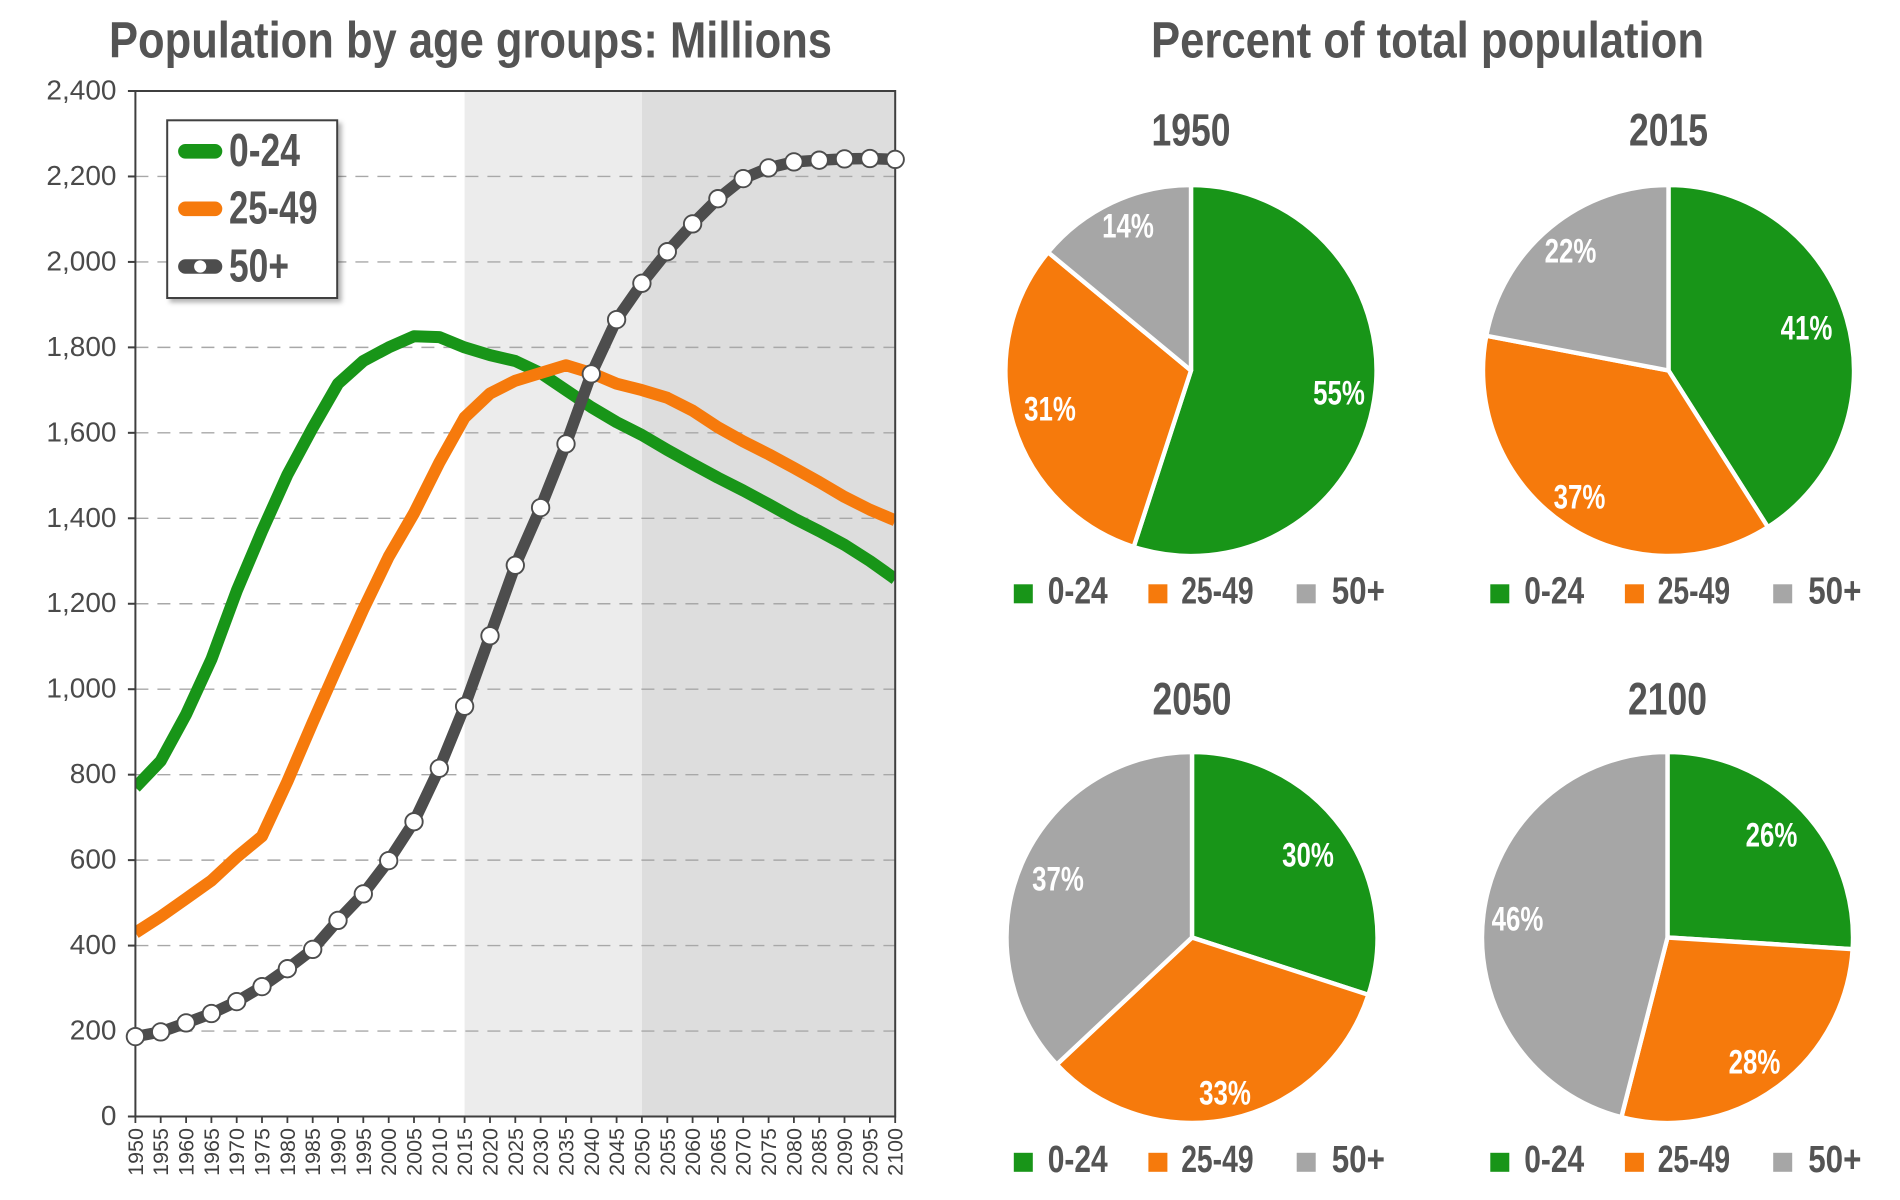  I want to click on svg-text: 1,600, so click(81, 431).